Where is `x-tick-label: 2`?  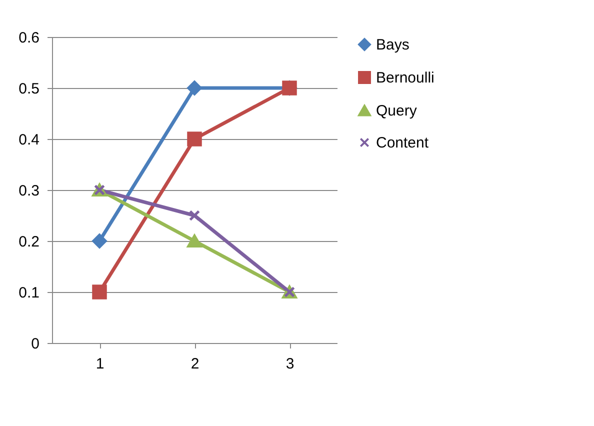
x-tick-label: 2 is located at coordinates (195, 364).